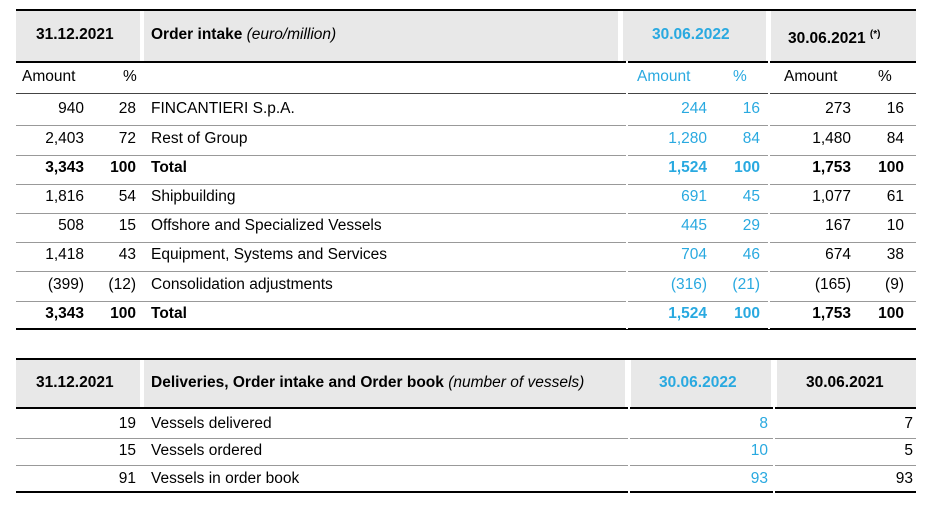  I want to click on sub-pct-prev: %, so click(130, 76).